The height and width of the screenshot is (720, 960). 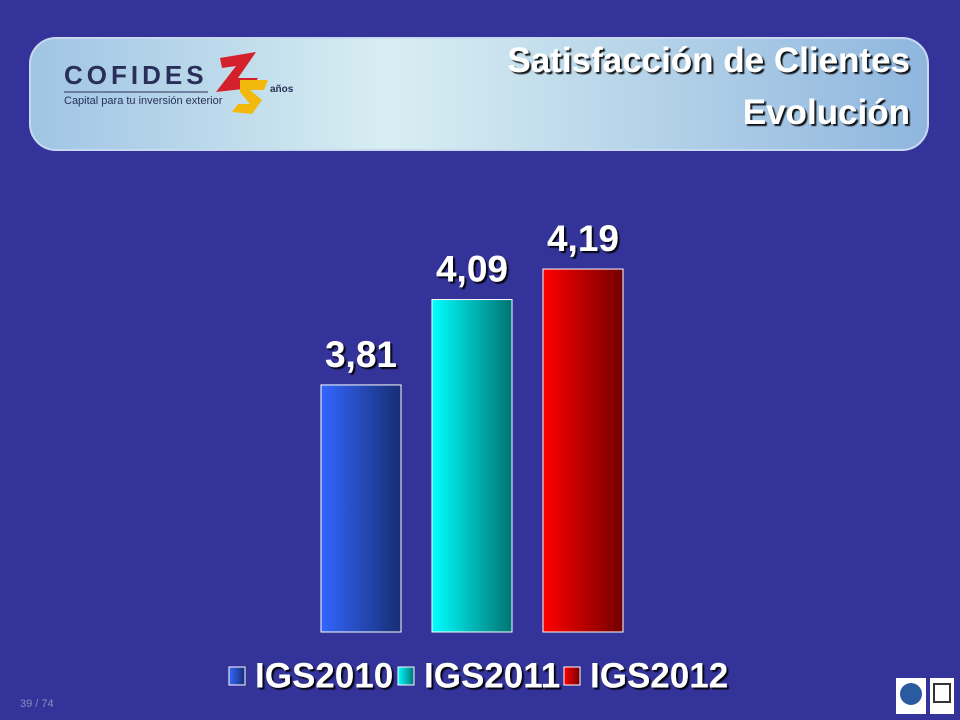 What do you see at coordinates (324, 675) in the screenshot?
I see `legend-label: IGS2010` at bounding box center [324, 675].